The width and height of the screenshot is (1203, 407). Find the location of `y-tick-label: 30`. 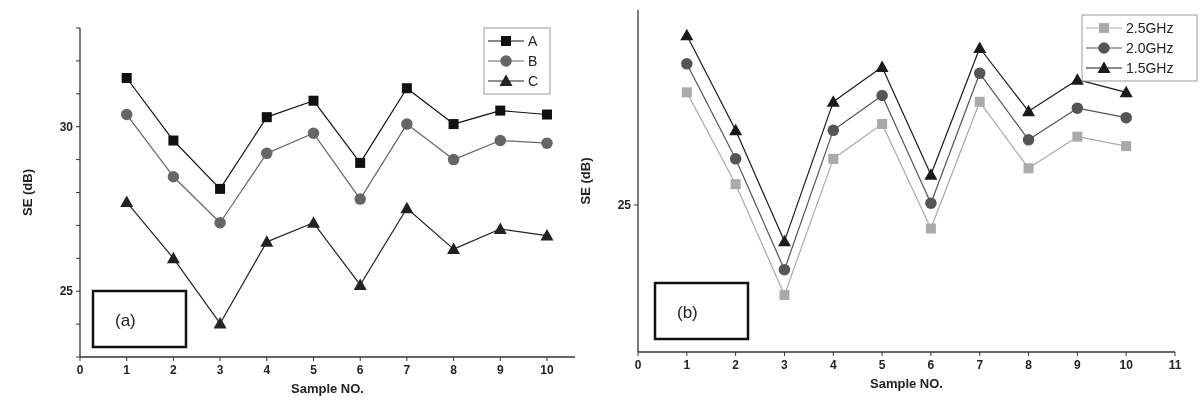

y-tick-label: 30 is located at coordinates (66, 126).